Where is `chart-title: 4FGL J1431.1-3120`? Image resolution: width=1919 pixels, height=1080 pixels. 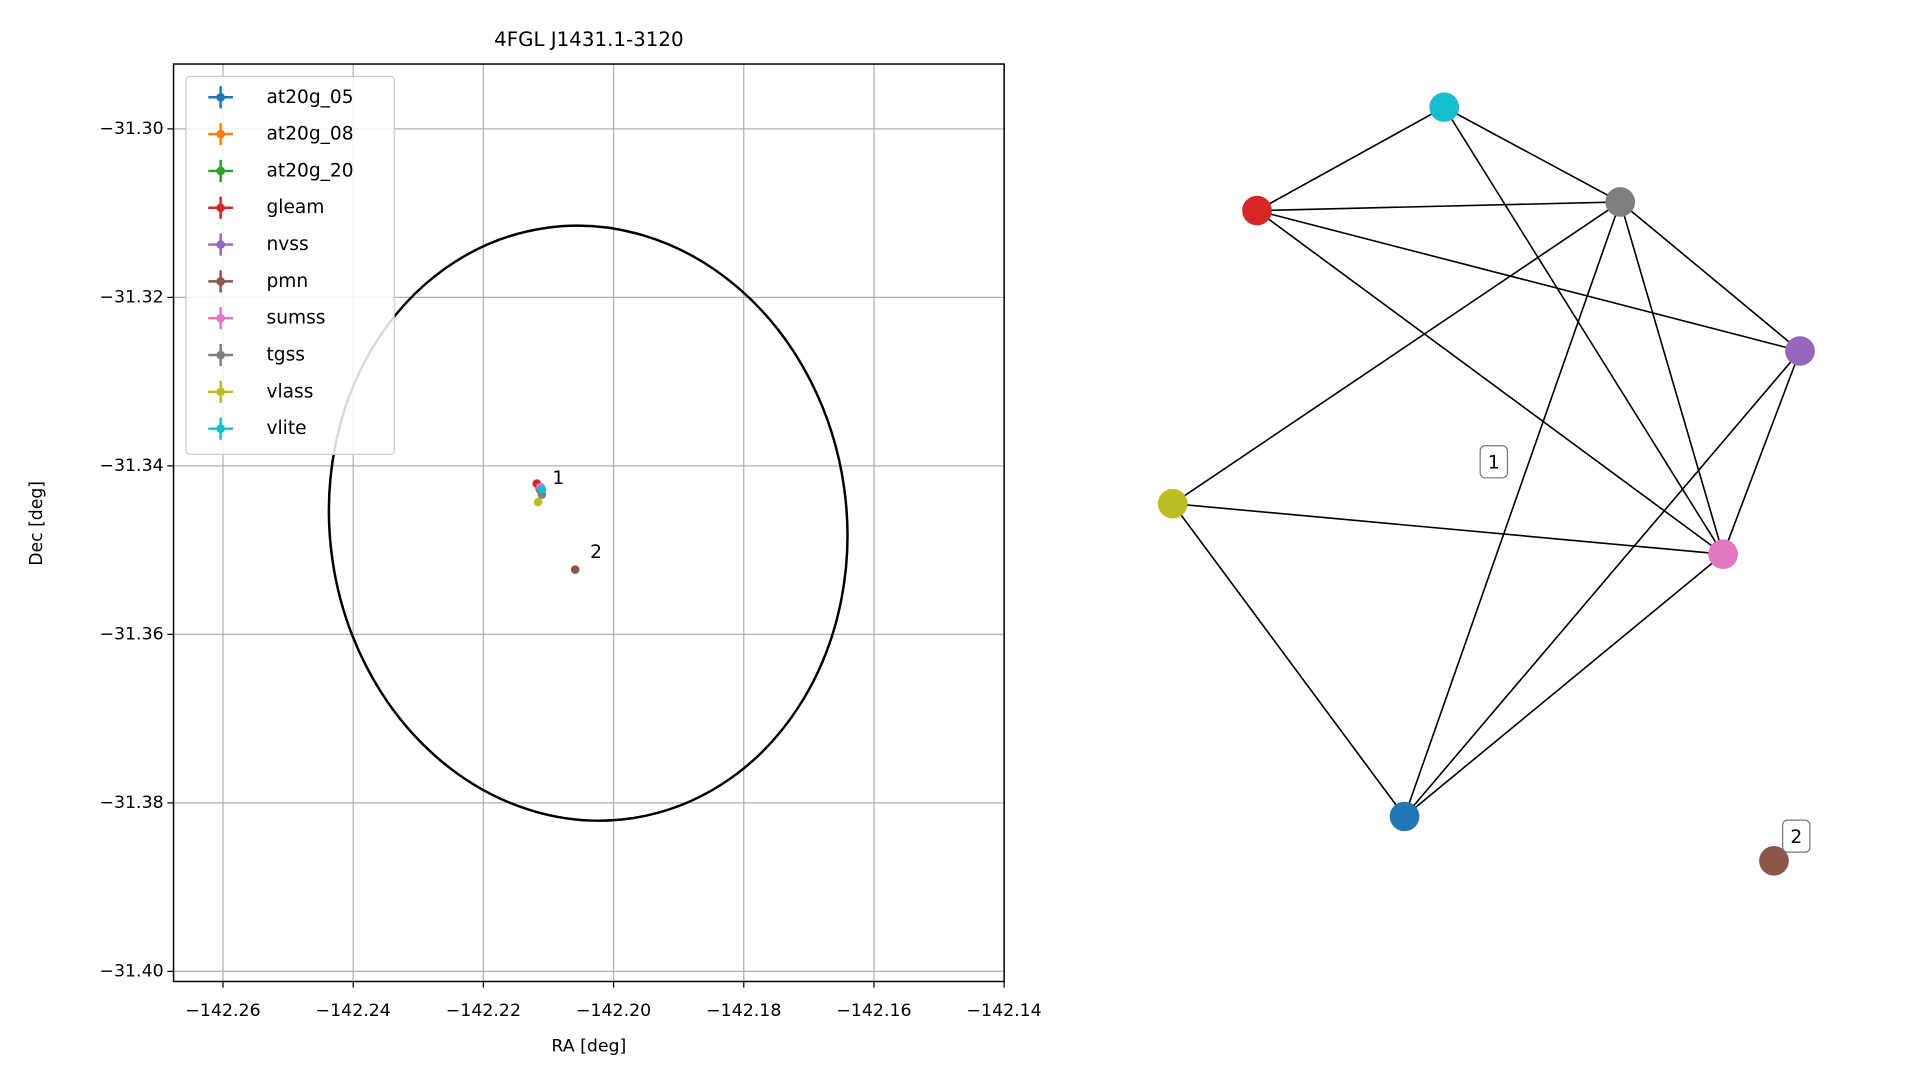 chart-title: 4FGL J1431.1-3120 is located at coordinates (588, 39).